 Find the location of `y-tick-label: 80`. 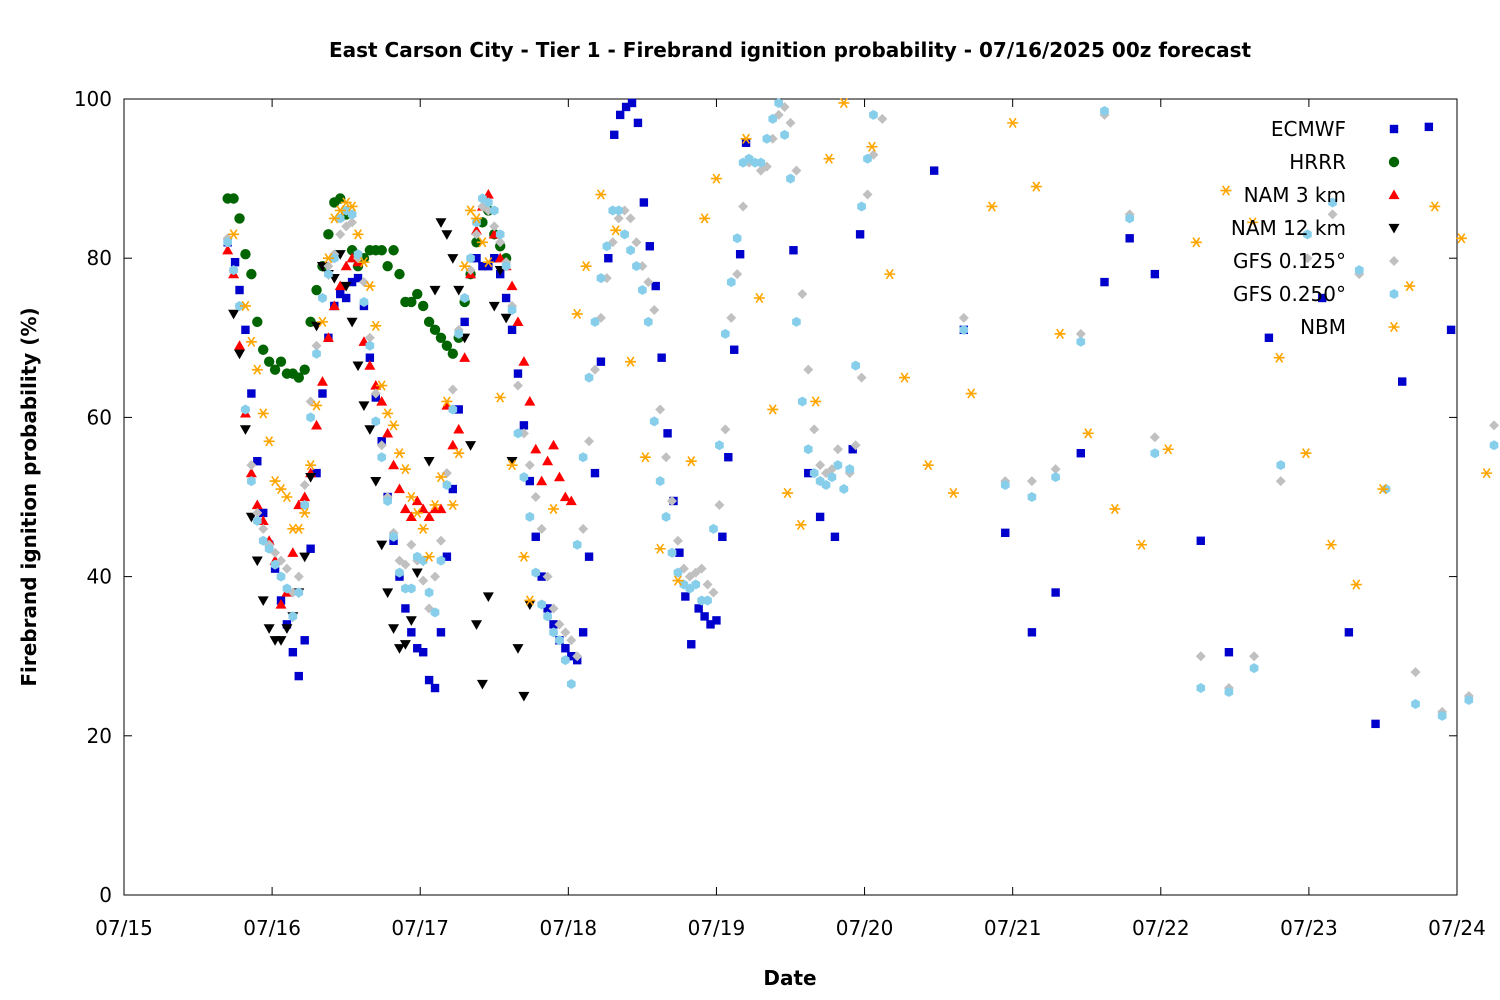

y-tick-label: 80 is located at coordinates (99, 258).